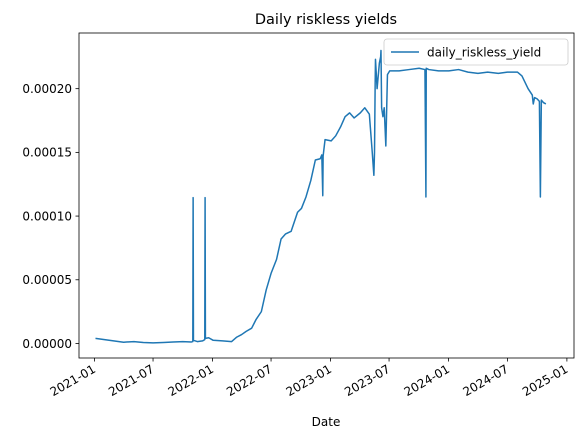 This screenshot has height=438, width=582. What do you see at coordinates (47, 216) in the screenshot?
I see `y-tick-label: 0.00010` at bounding box center [47, 216].